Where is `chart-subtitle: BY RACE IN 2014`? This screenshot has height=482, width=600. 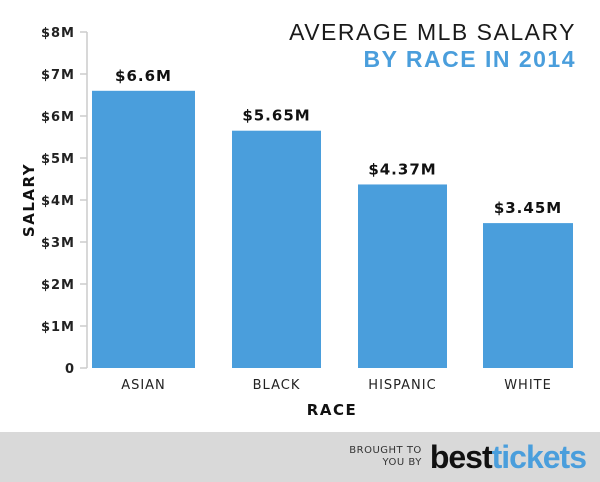 chart-subtitle: BY RACE IN 2014 is located at coordinates (469, 59).